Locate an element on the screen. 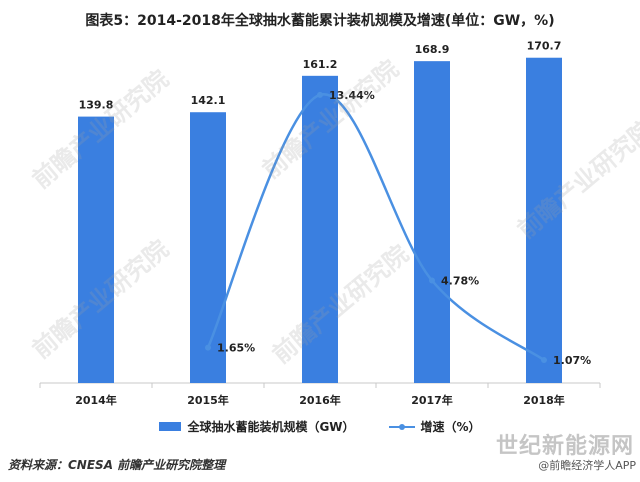 The width and height of the screenshot is (640, 482). legend-swatch-line is located at coordinates (401, 427).